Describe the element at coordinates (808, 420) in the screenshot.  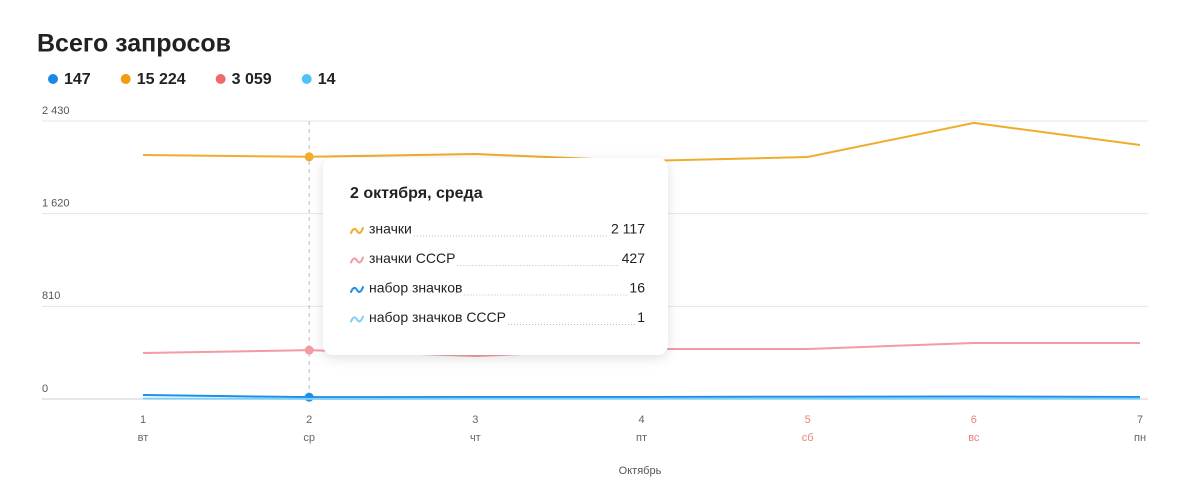
I see `x-tick-label: 5` at that location.